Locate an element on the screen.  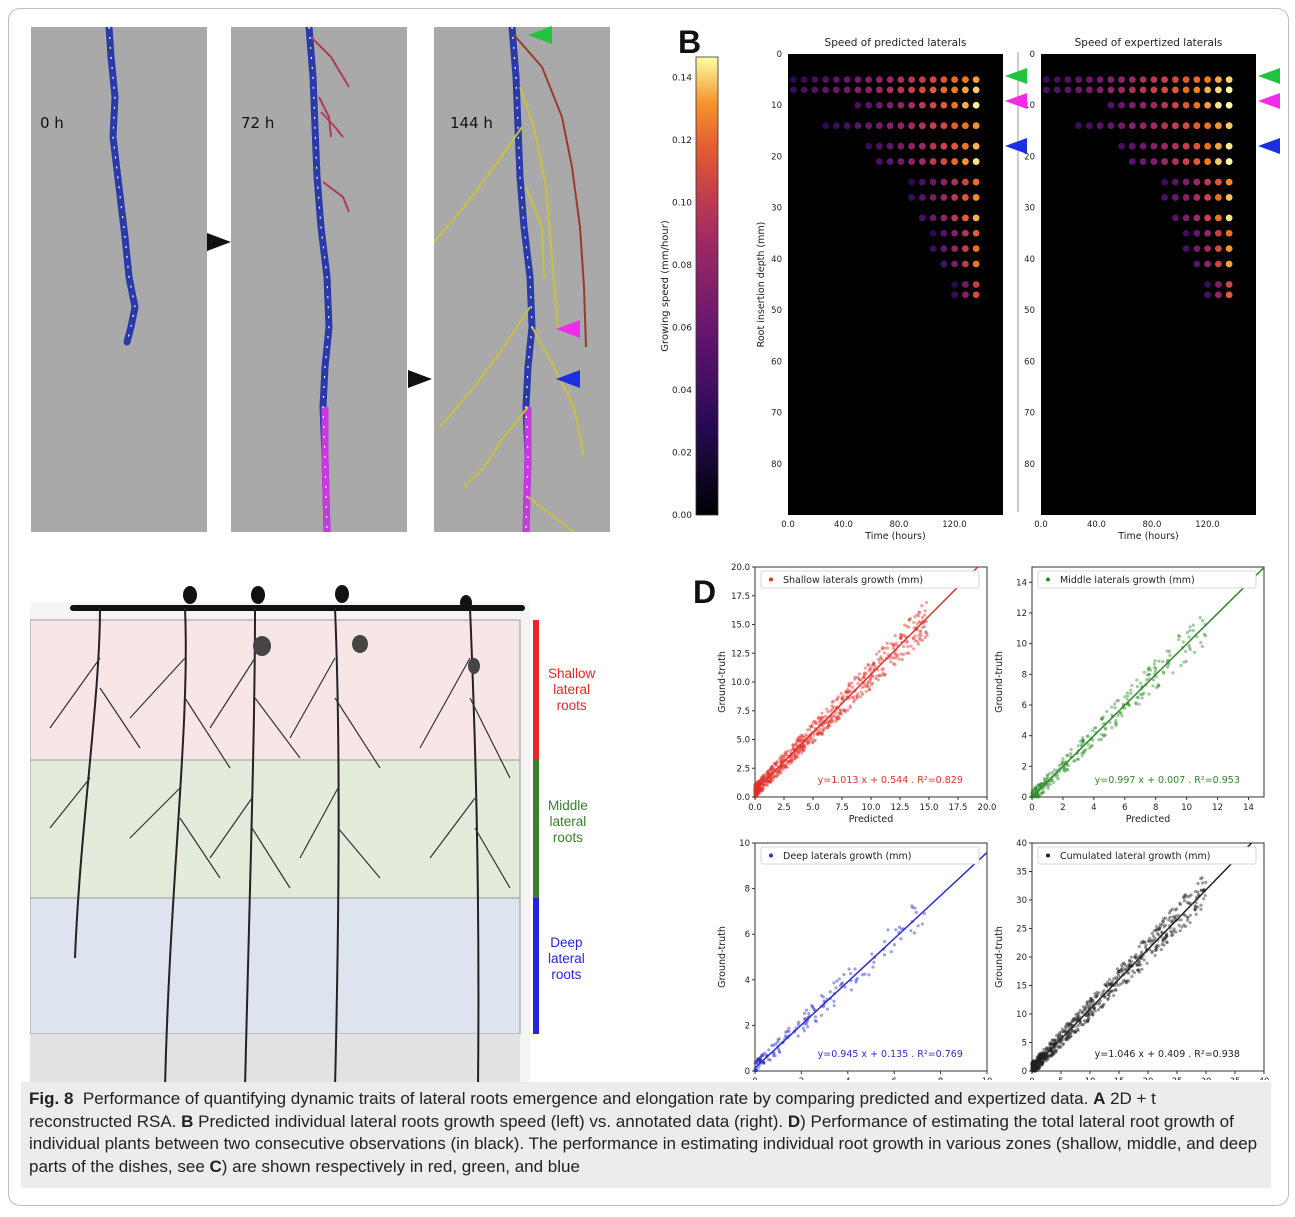
heatmap-xtick-label: 120.0 is located at coordinates (954, 525).